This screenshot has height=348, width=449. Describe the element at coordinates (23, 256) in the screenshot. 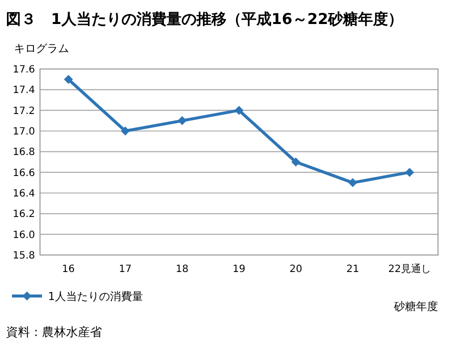

I see `y-tick-label: 15.8` at that location.